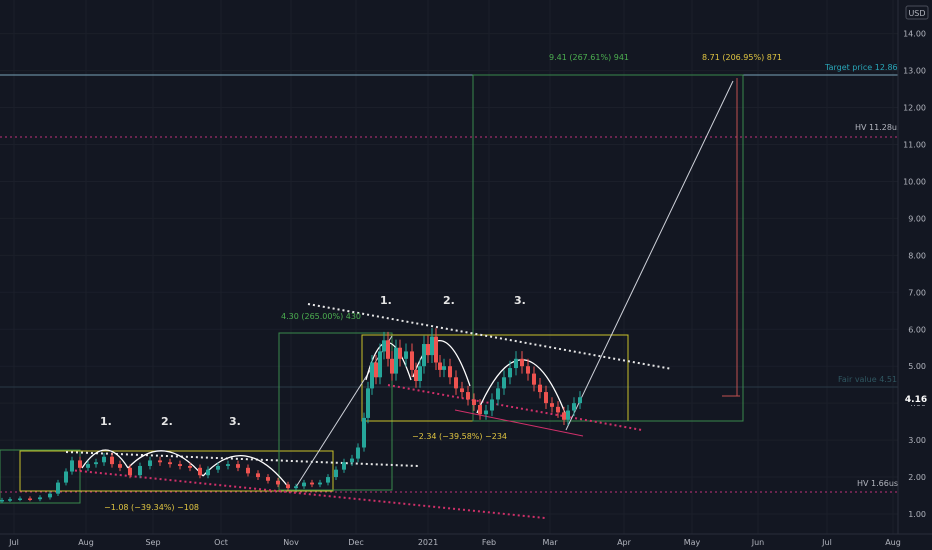 This screenshot has width=932, height=550. Describe the element at coordinates (758, 542) in the screenshot. I see `time-tick-label: Jun` at that location.